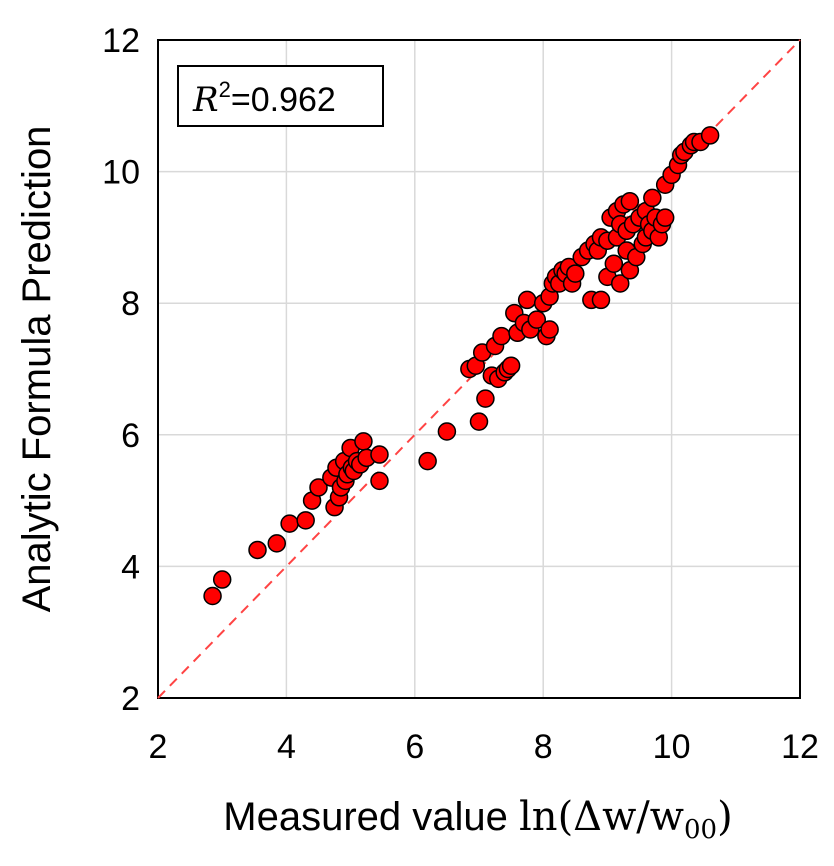  Describe the element at coordinates (484, 747) in the screenshot. I see `x-tick-labels: 2 4 6 8 10 12` at that location.